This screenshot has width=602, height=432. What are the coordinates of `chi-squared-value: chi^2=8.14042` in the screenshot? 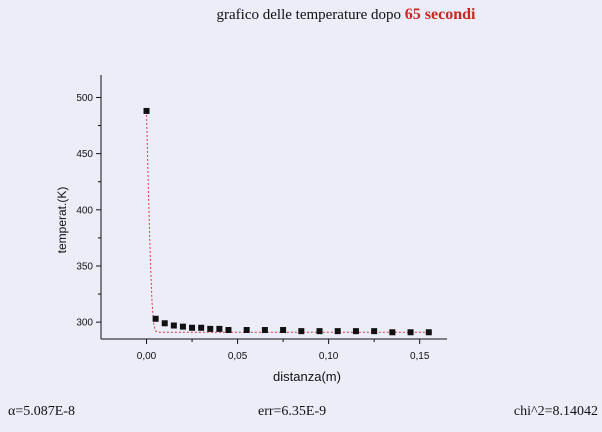 It's located at (555, 411).